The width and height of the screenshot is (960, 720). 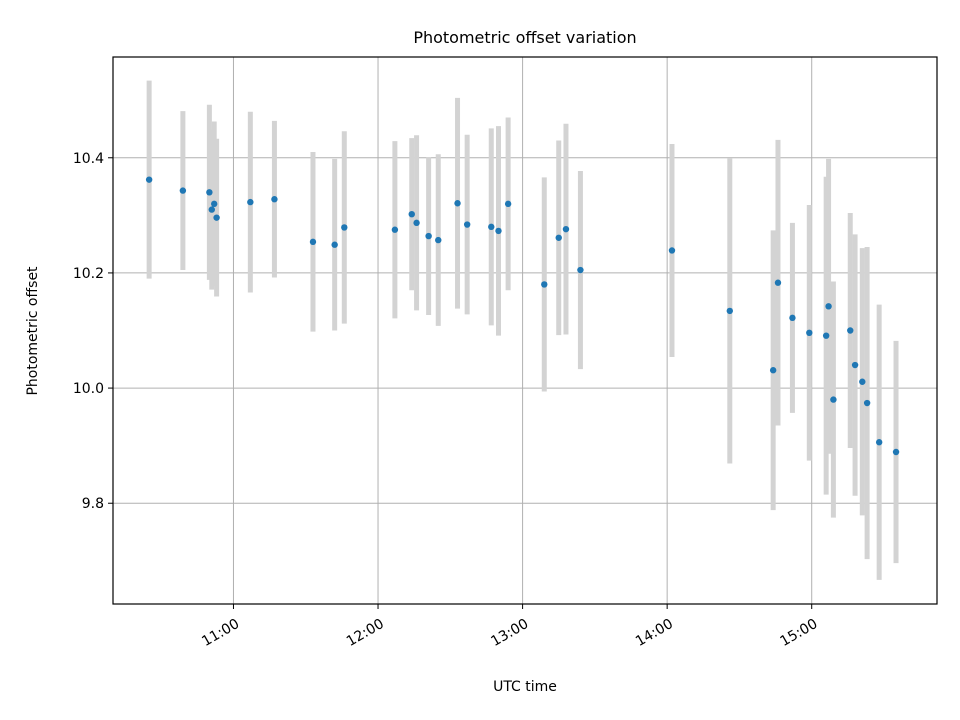 I want to click on y-tick-label: 10.4, so click(x=88, y=159).